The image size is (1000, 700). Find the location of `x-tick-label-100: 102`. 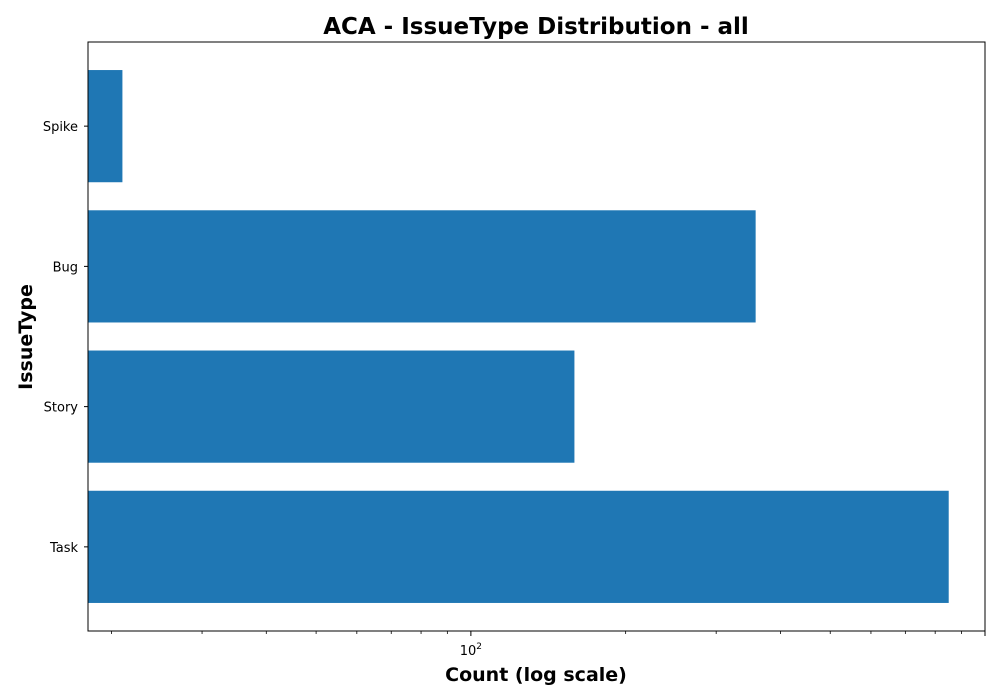

x-tick-label-100: 102 is located at coordinates (471, 650).